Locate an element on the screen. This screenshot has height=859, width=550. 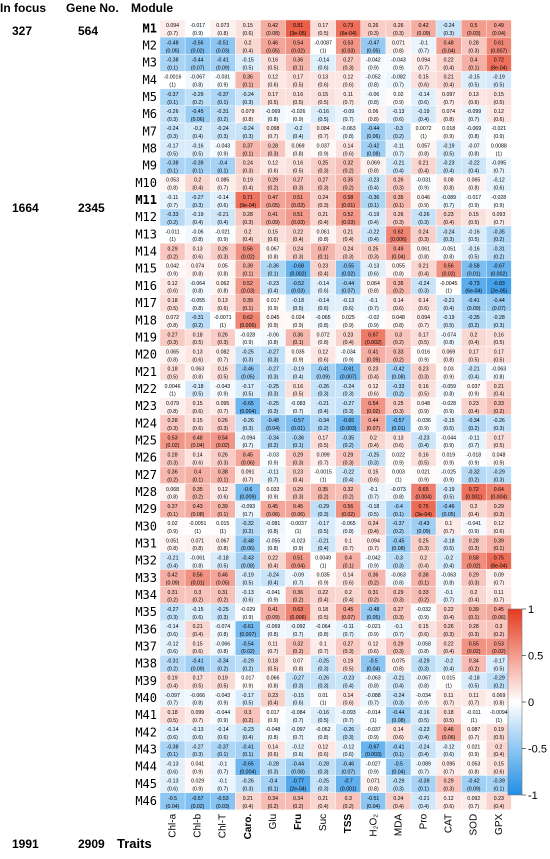
cell-correlation: 0.45 is located at coordinates (248, 455).